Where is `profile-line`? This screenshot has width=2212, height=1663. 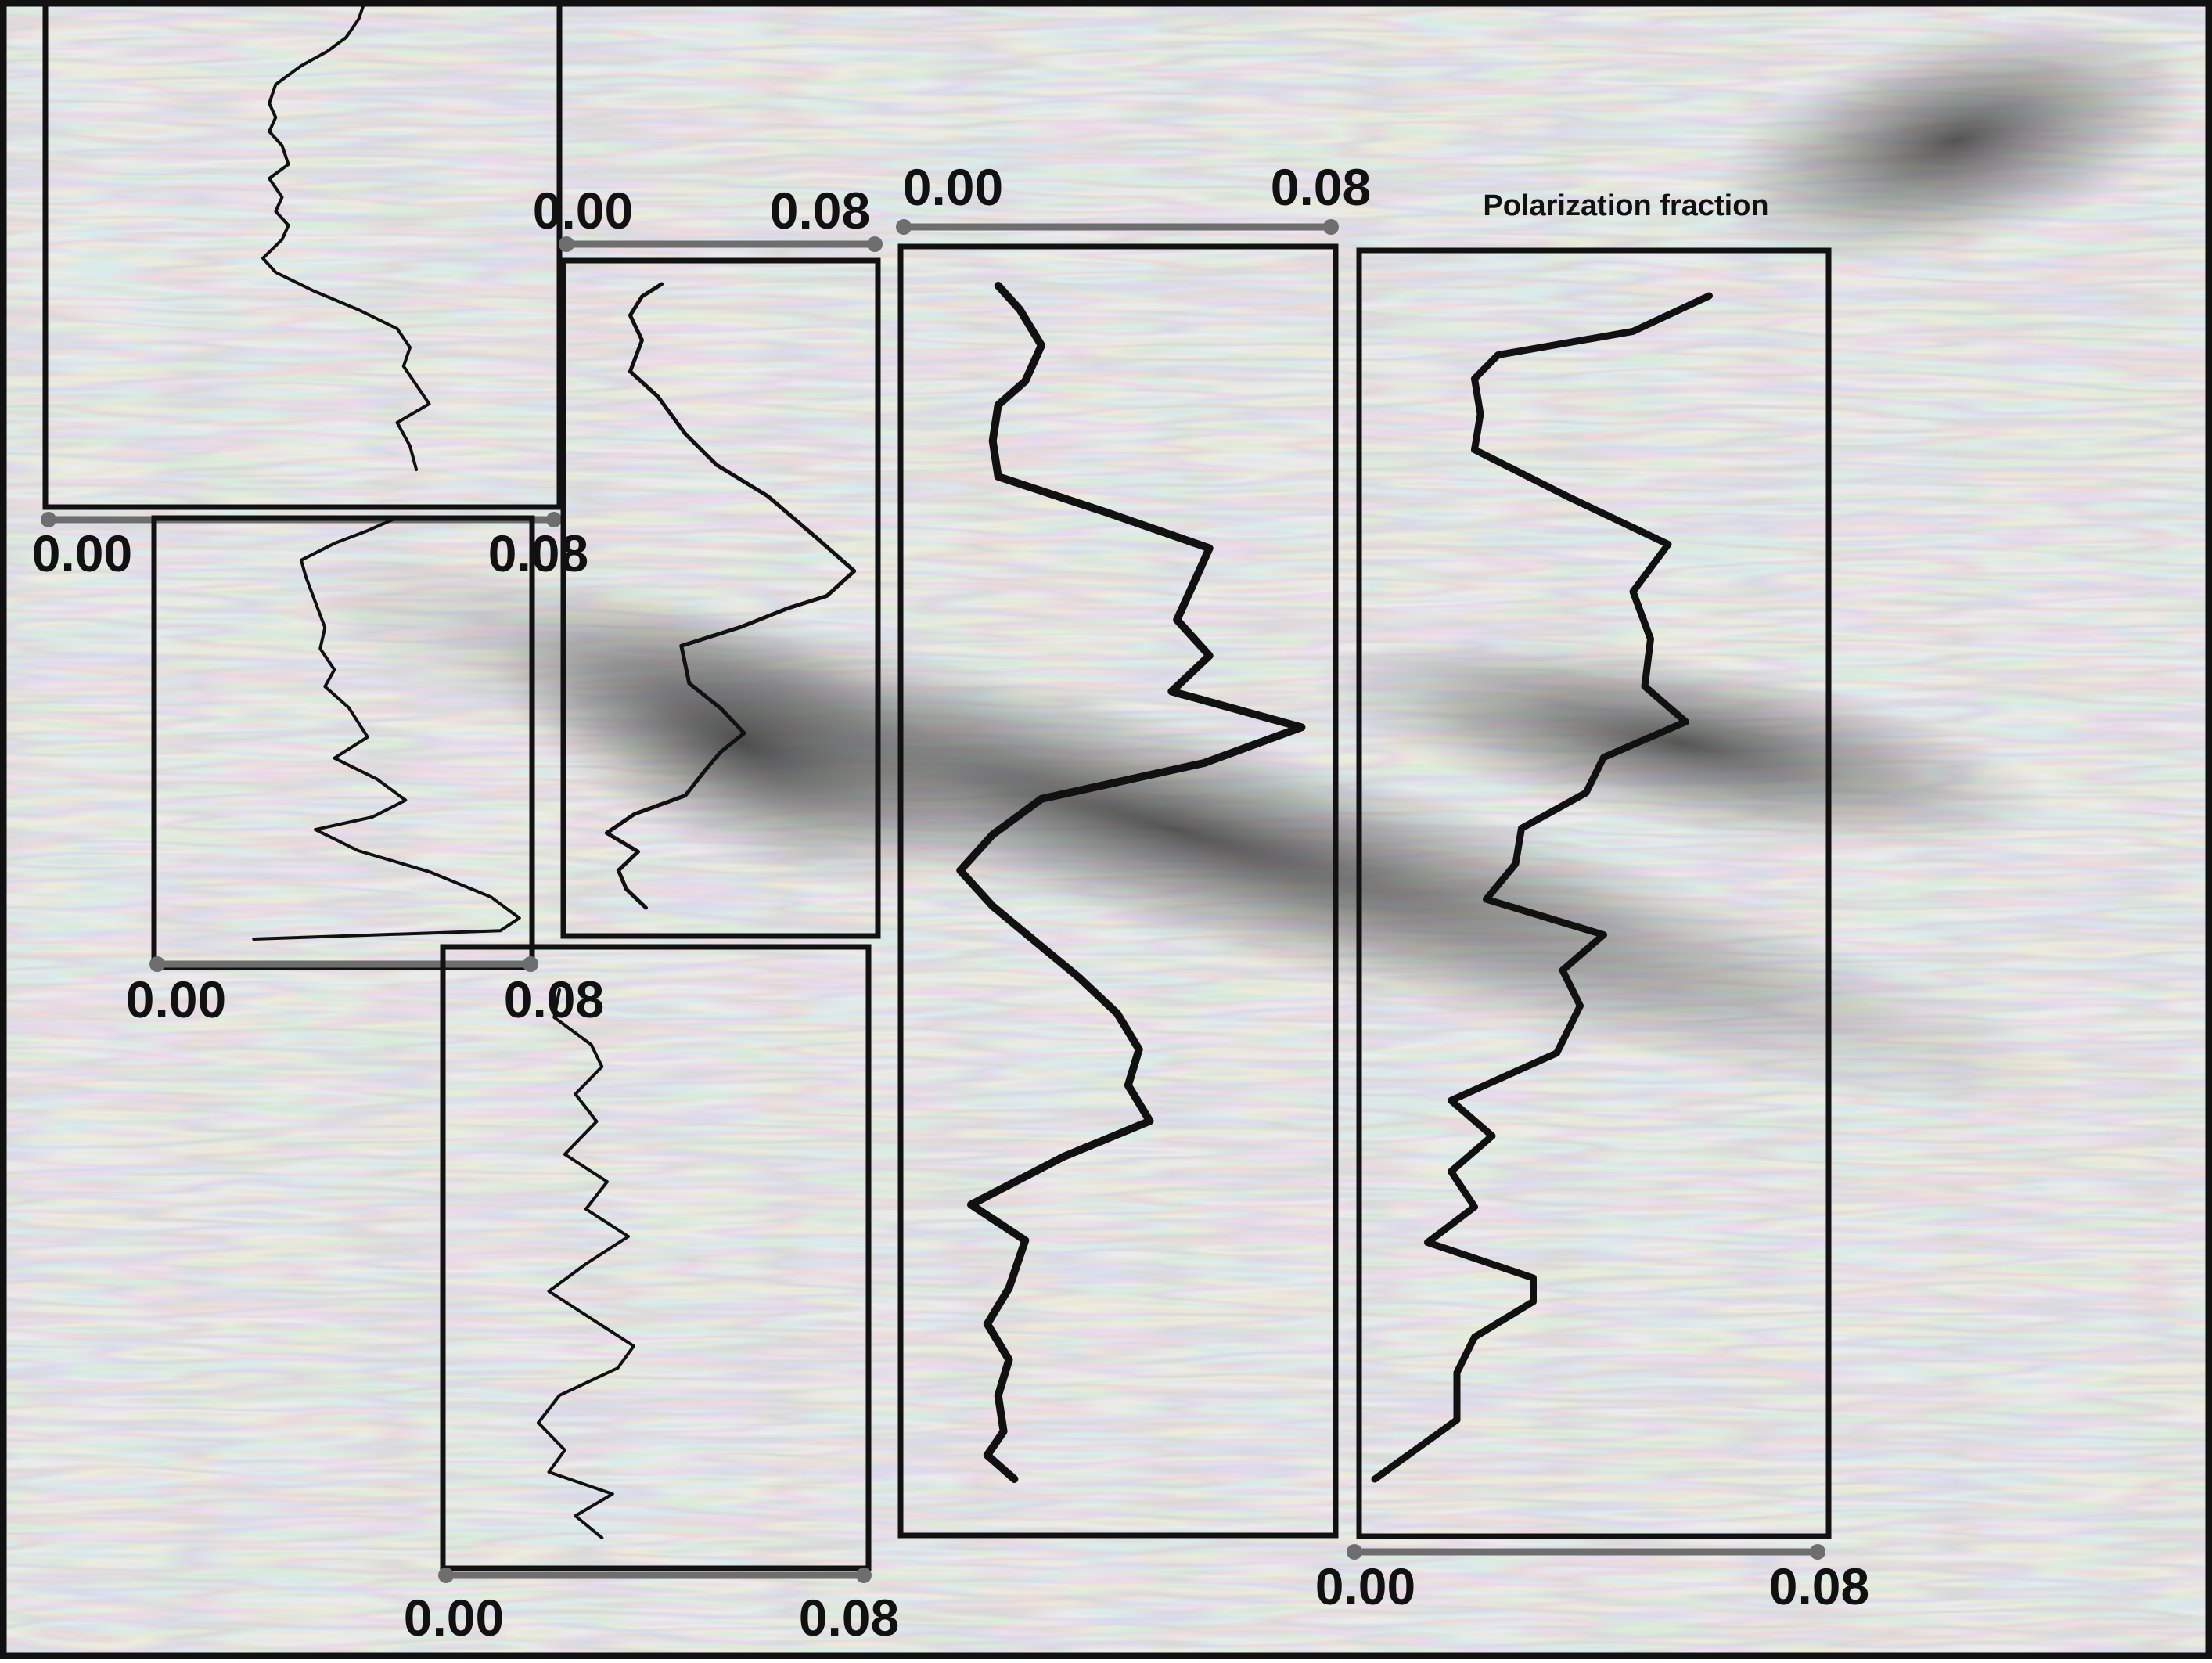
profile-line is located at coordinates (586, 1264).